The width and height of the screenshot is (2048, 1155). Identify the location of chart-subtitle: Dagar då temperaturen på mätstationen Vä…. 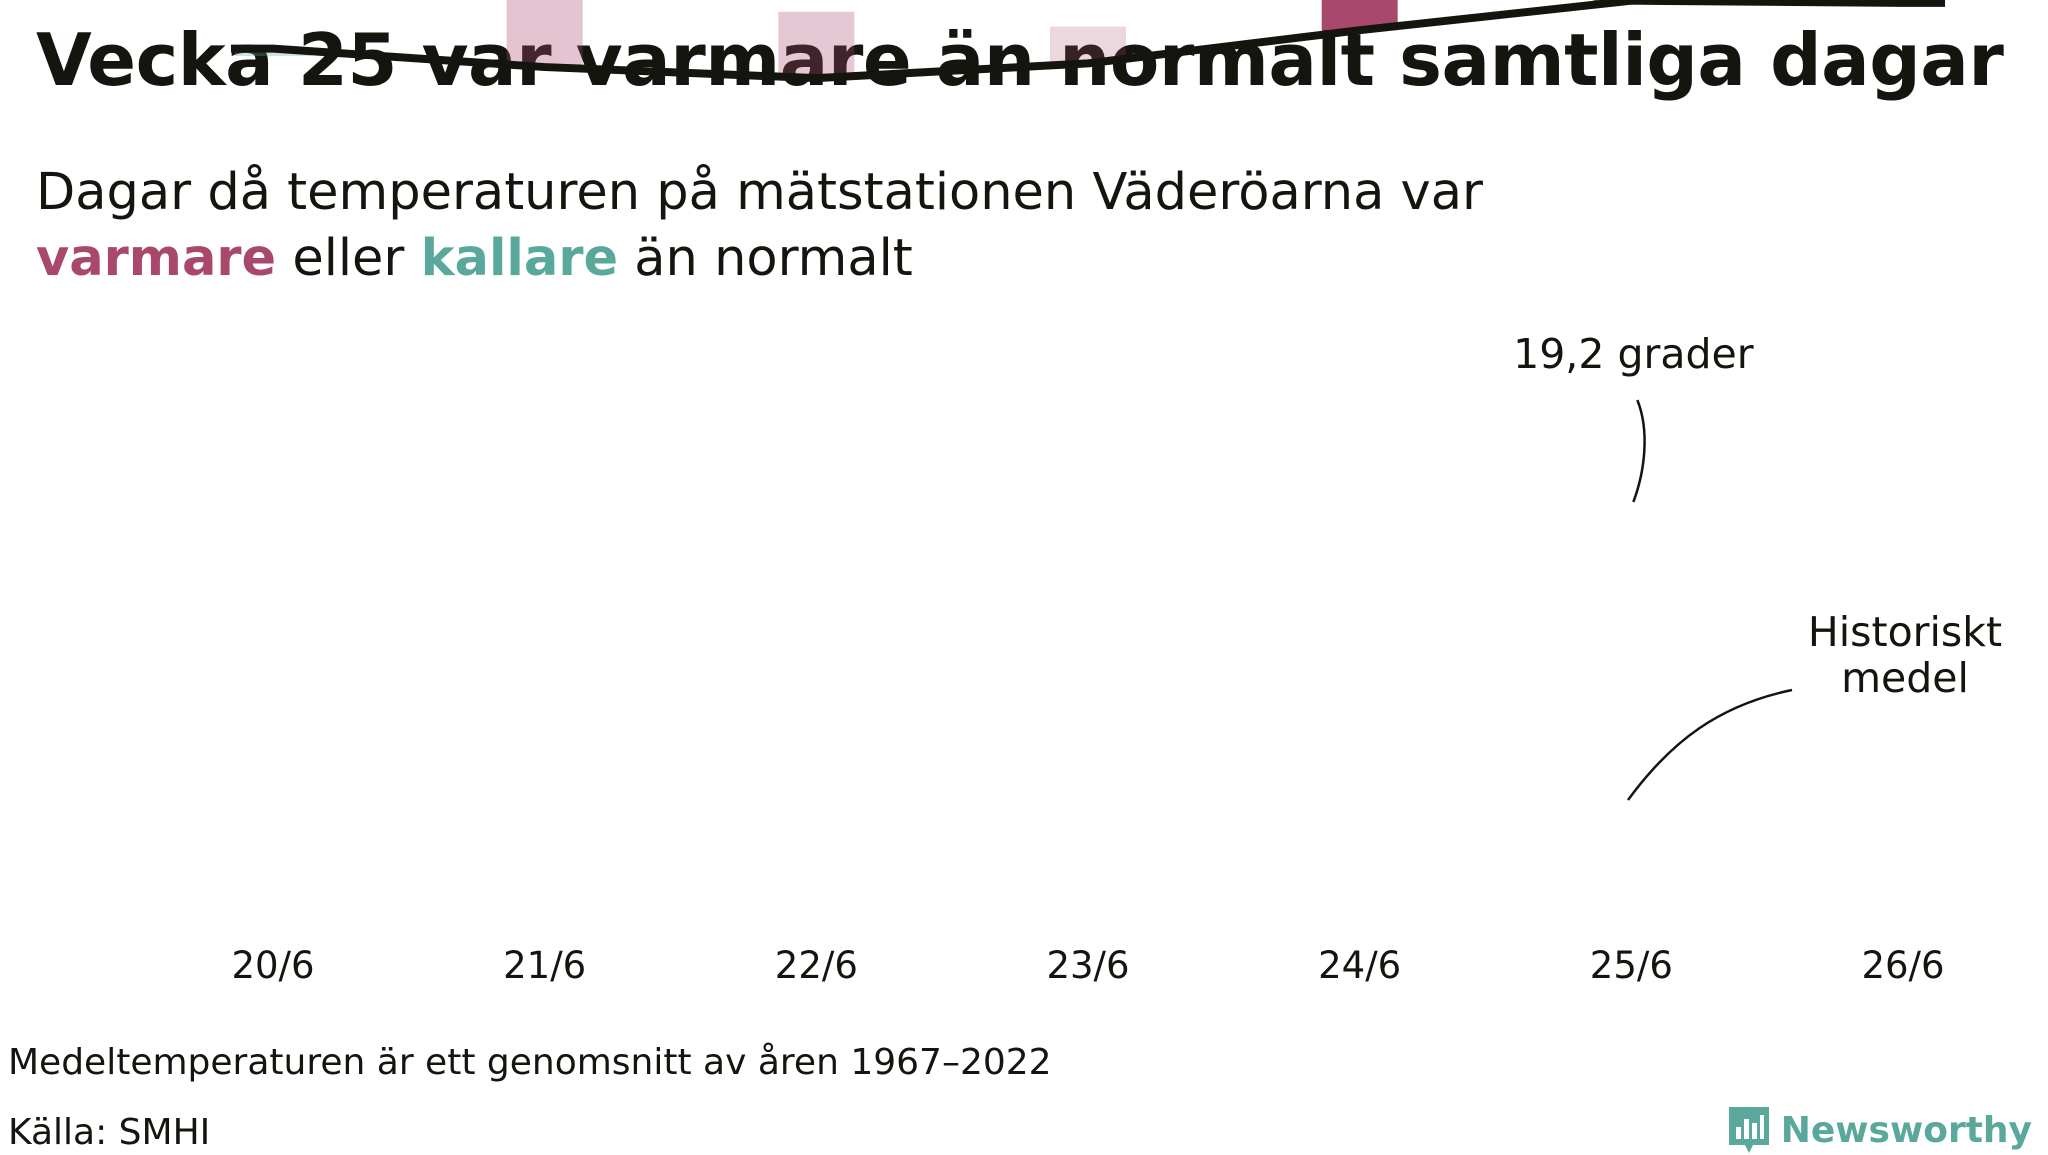
(759, 226).